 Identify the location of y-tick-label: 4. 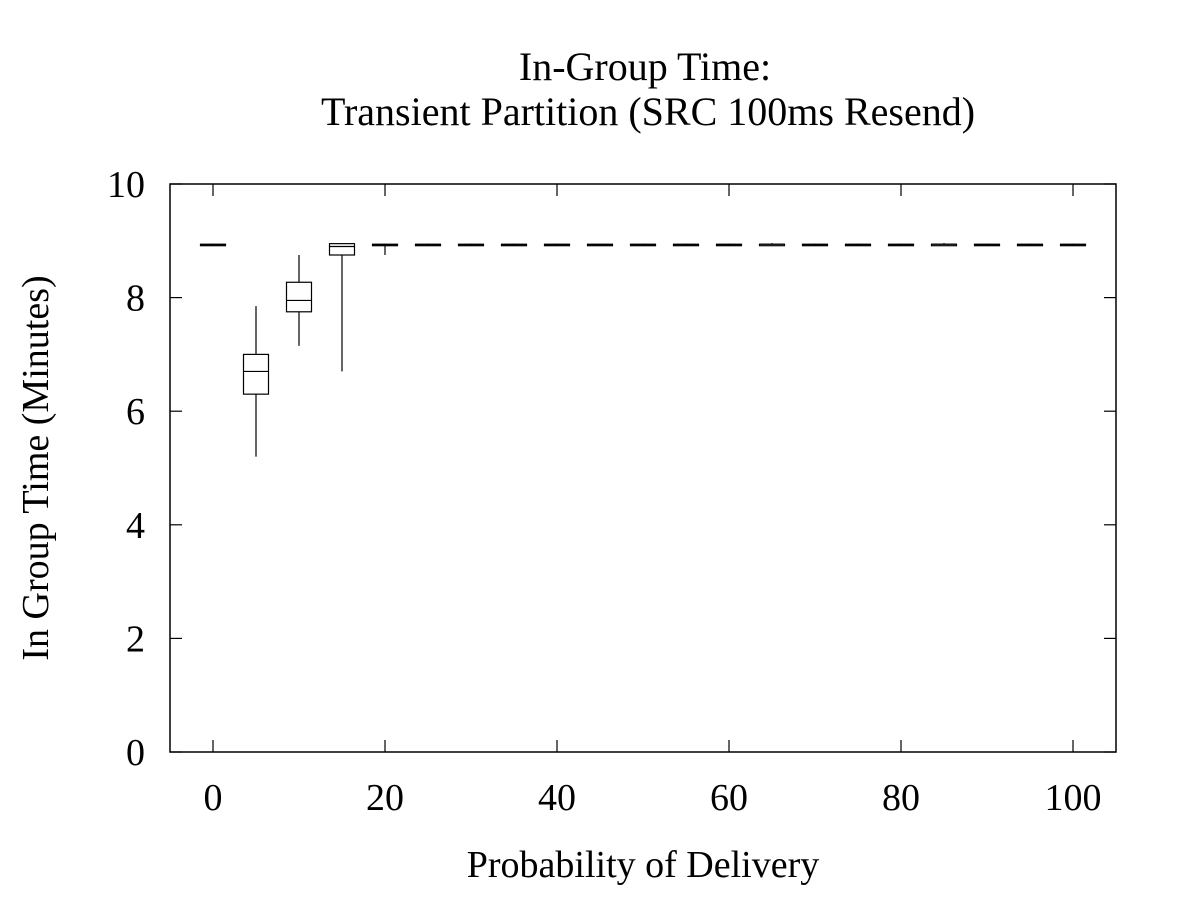
(135, 526).